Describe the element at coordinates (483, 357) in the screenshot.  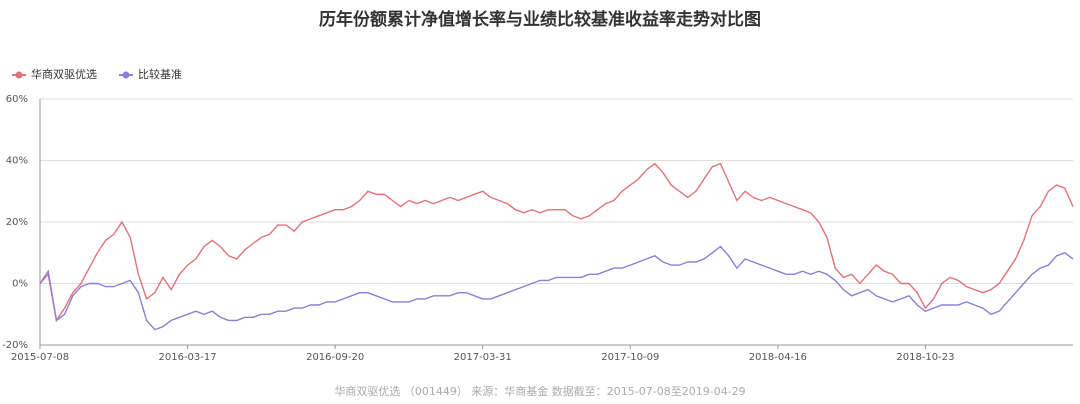
I see `x-tick-label: 2017-03-31` at that location.